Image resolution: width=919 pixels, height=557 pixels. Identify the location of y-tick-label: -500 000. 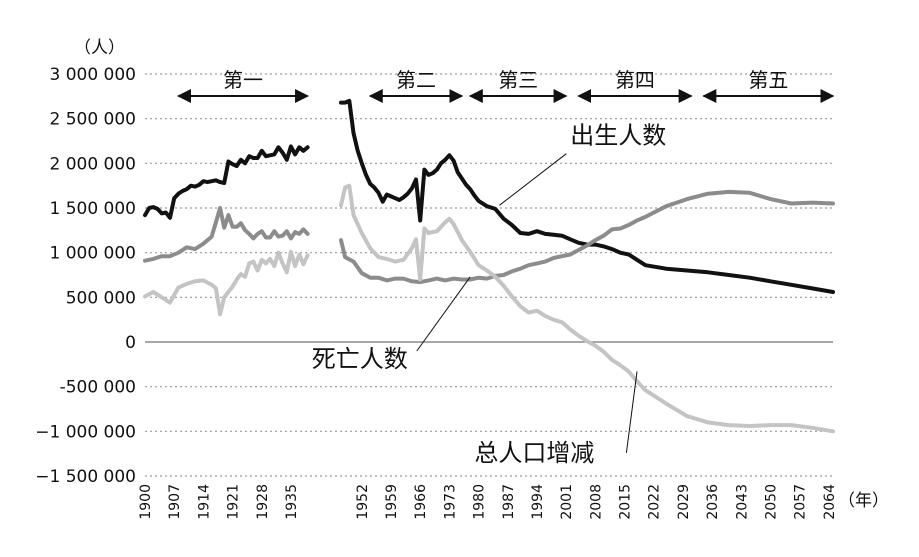
(98, 388).